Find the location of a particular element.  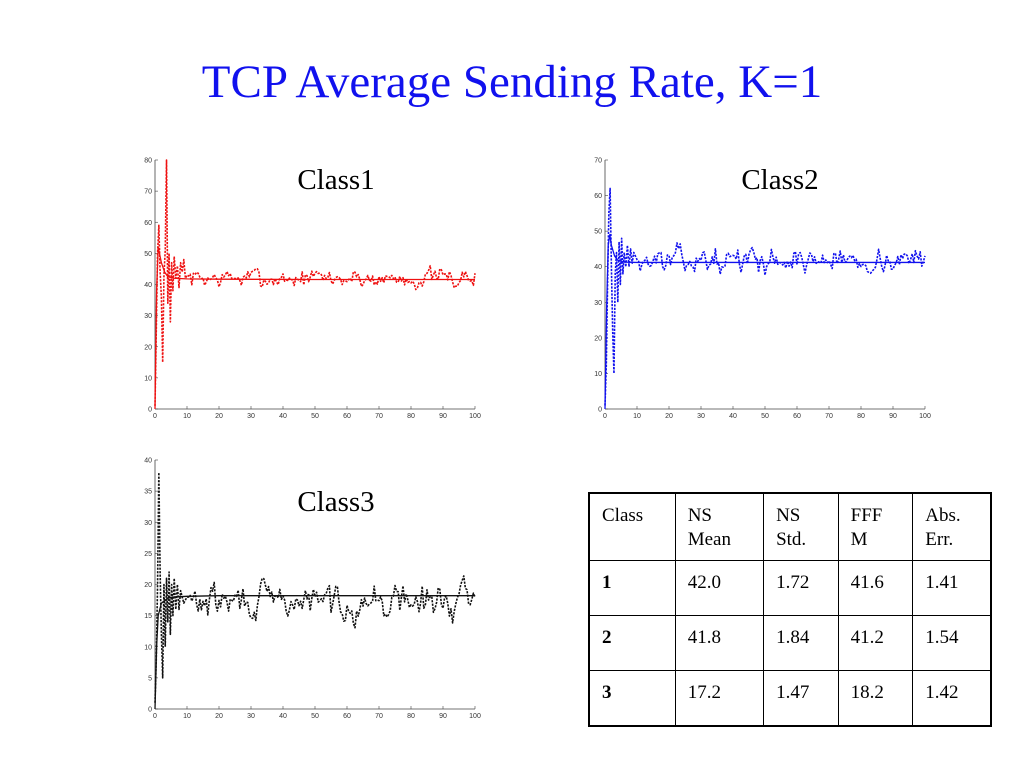

table-header-row: Class NS Mean NS Std. FFF M Abs. Err. is located at coordinates (790, 526).